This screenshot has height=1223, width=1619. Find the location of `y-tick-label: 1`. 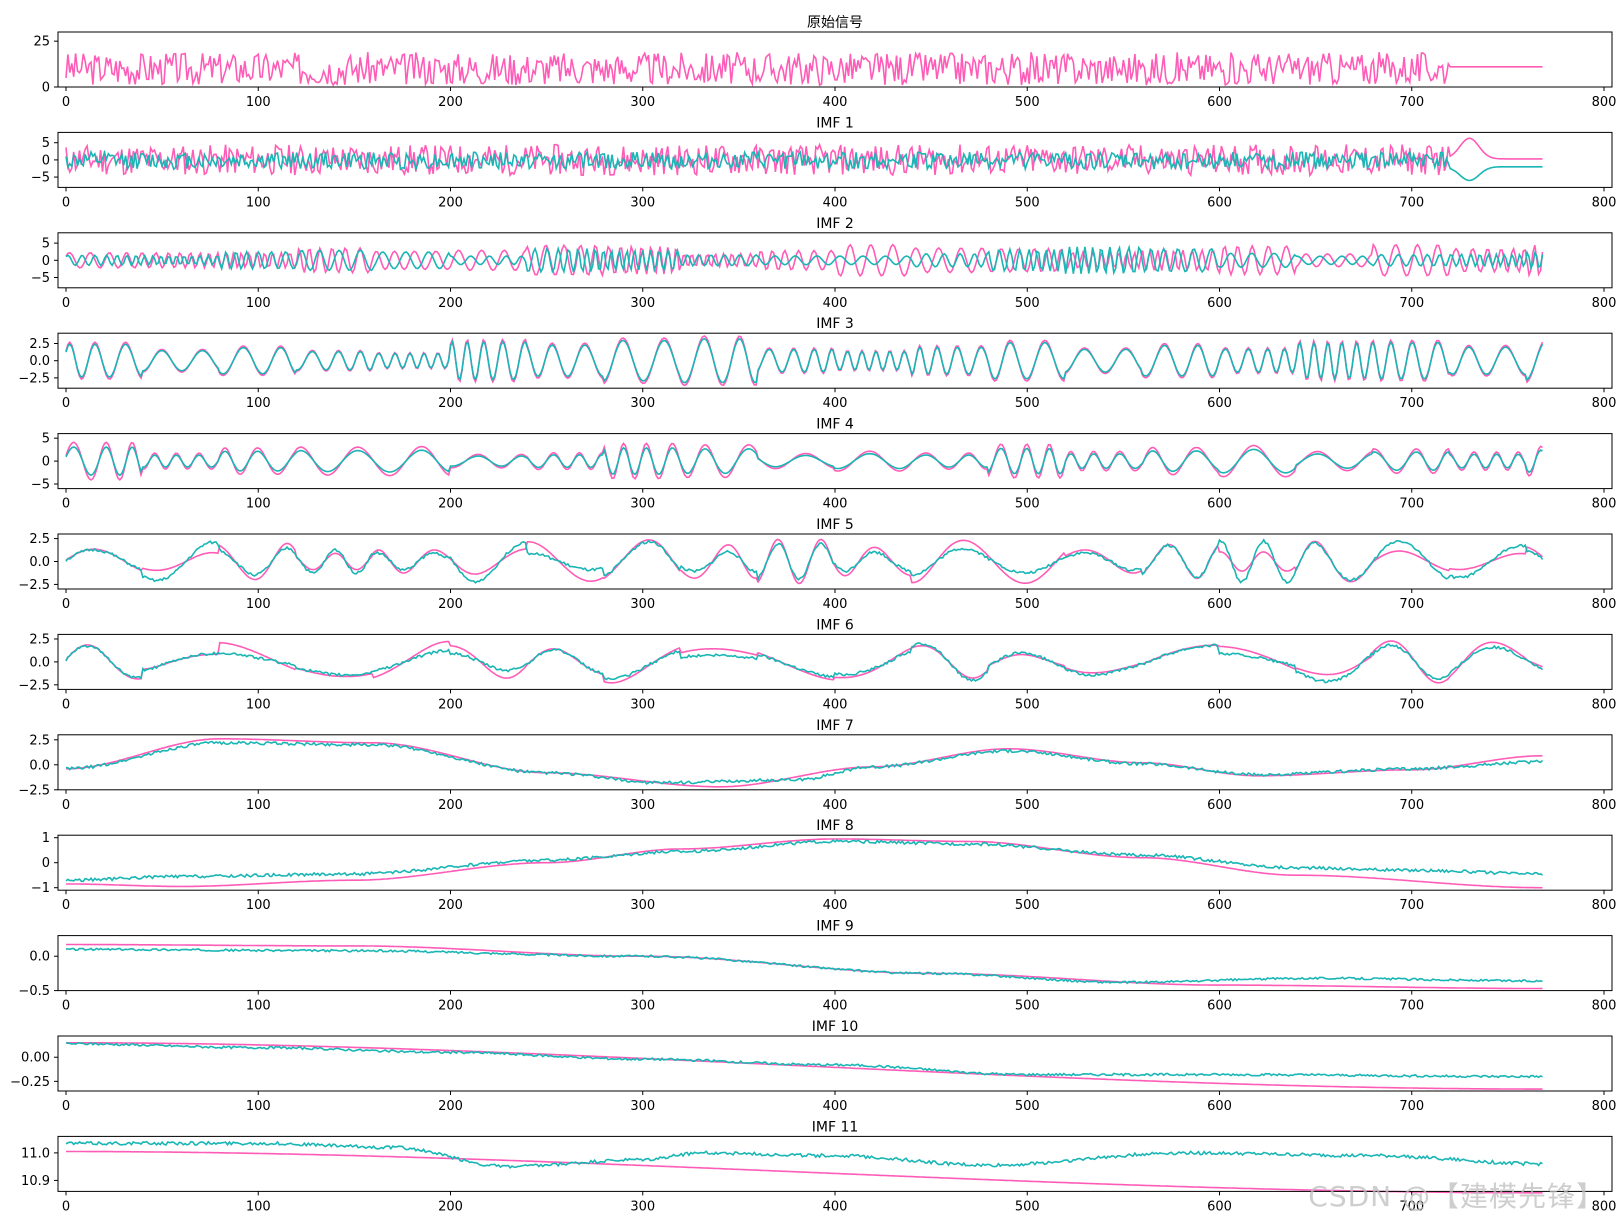

y-tick-label: 1 is located at coordinates (46, 838).